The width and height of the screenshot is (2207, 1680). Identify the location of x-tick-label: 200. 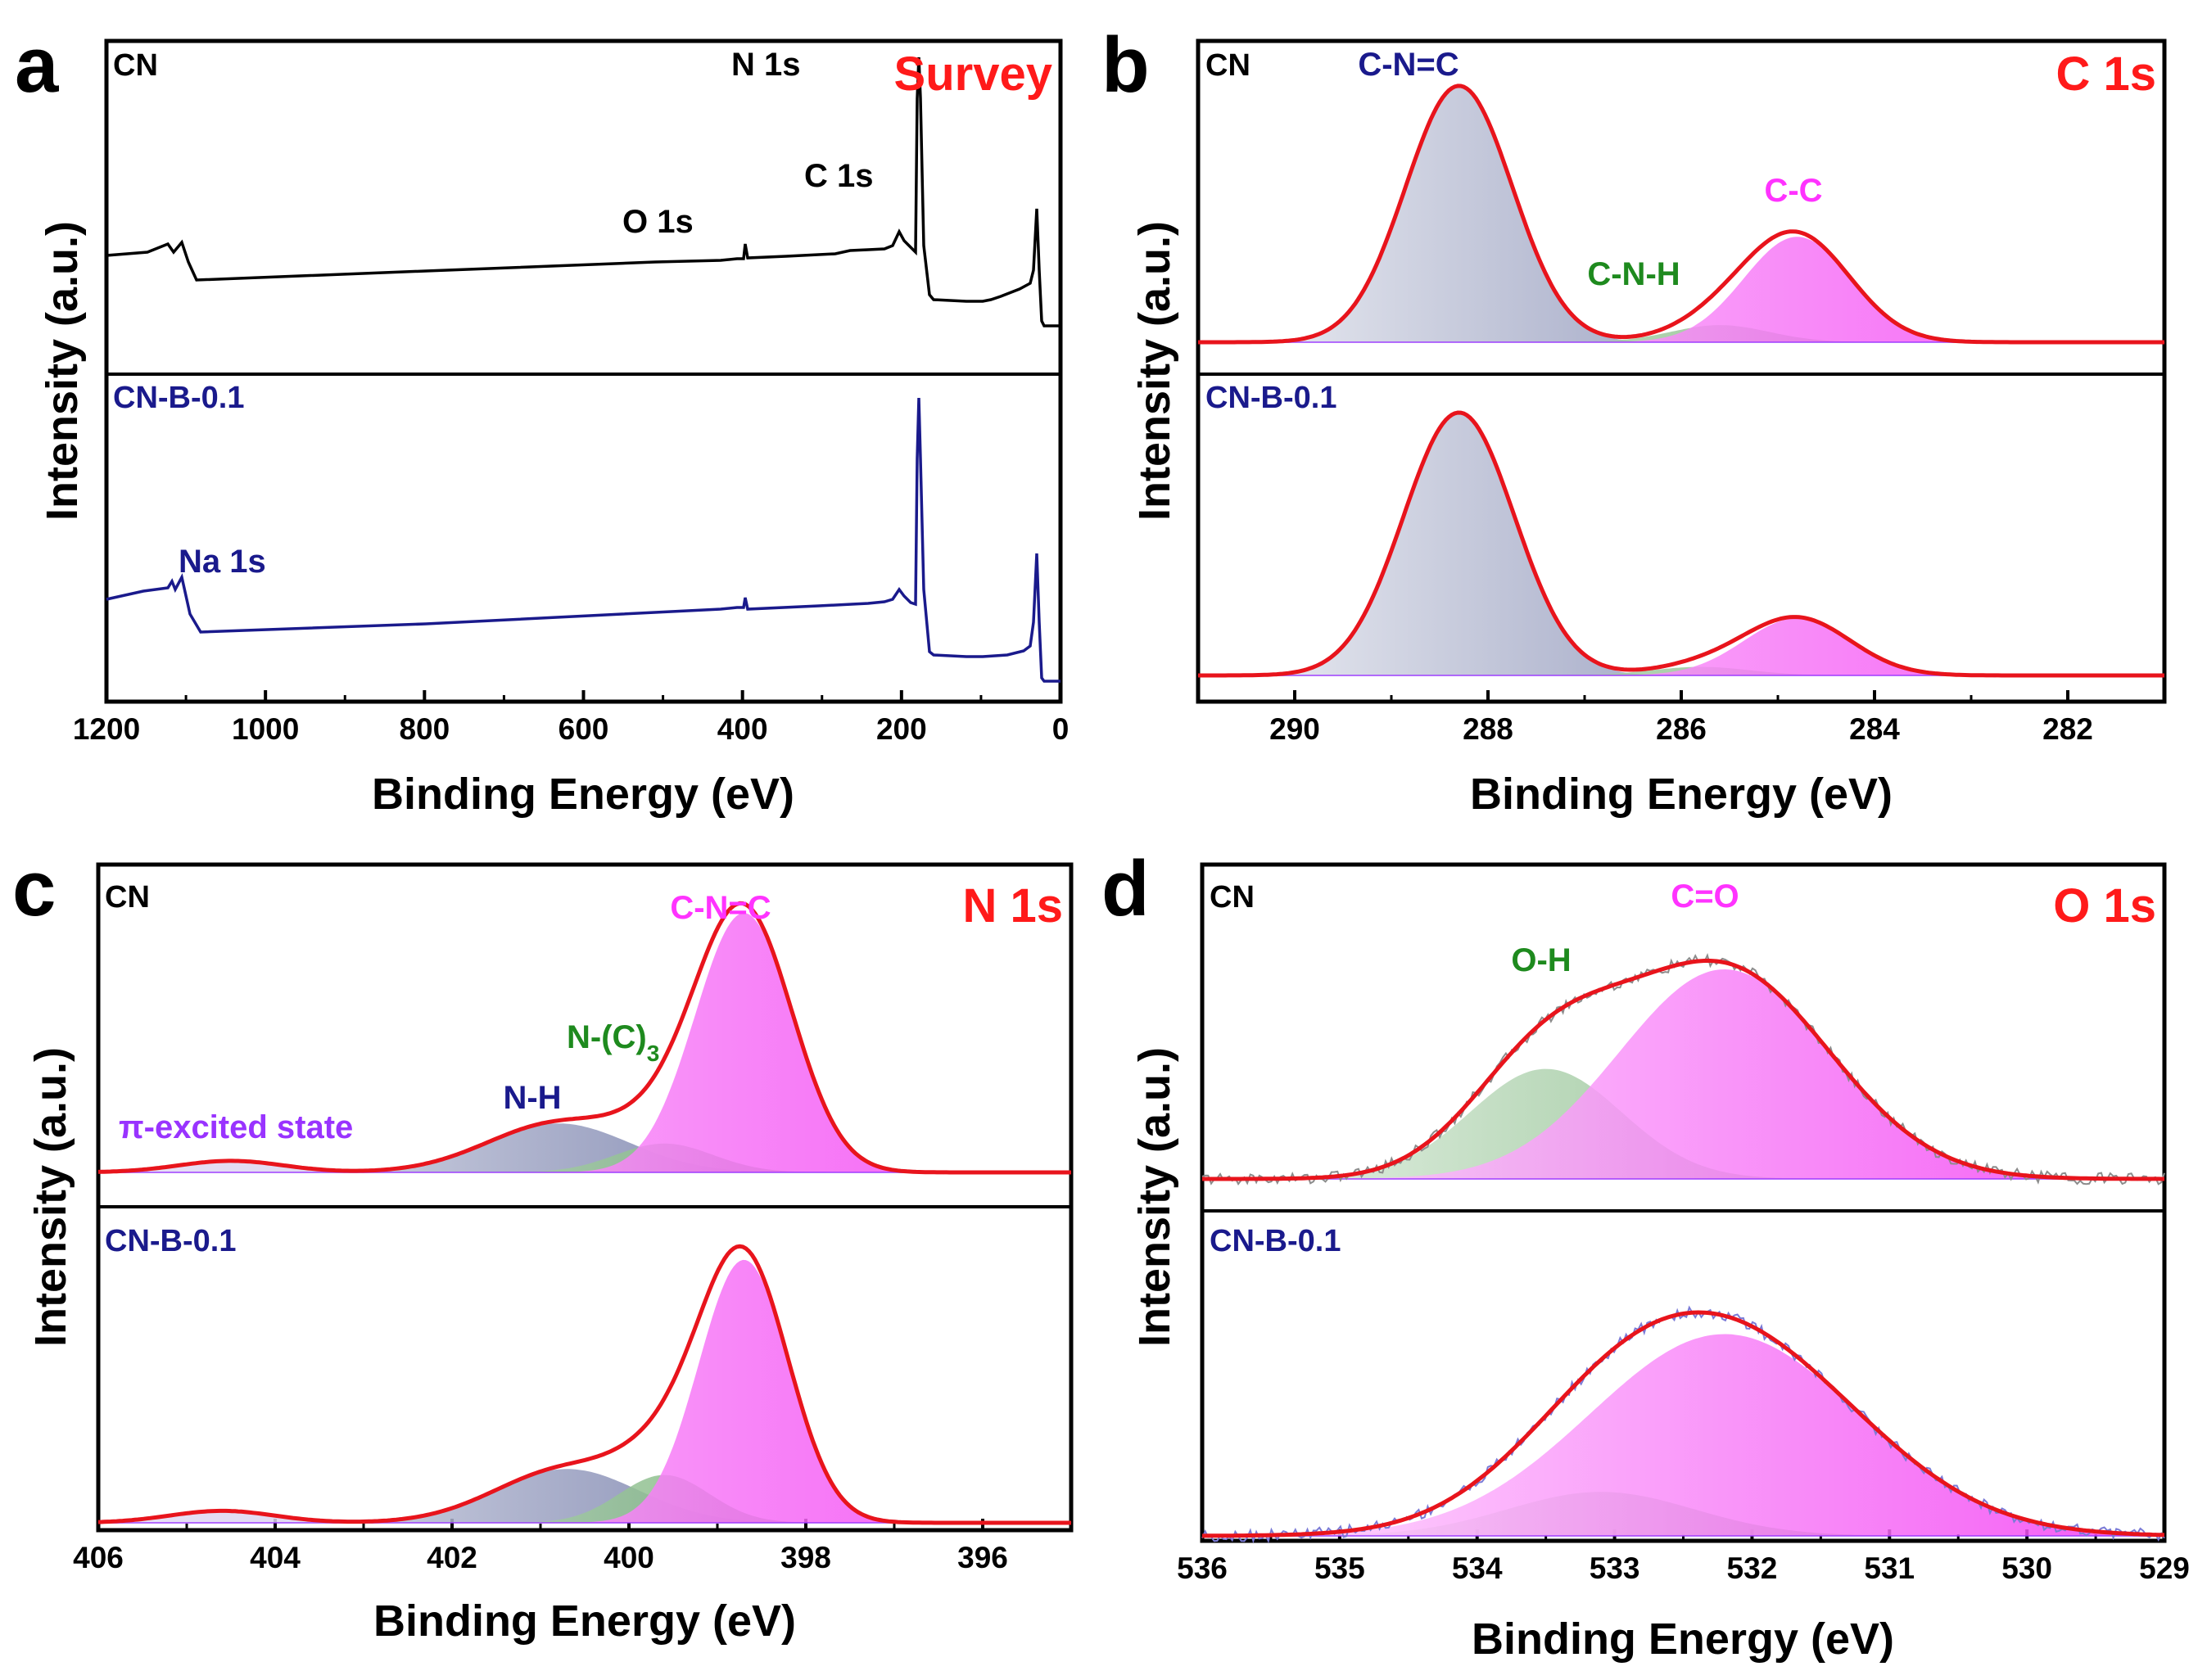
(901, 729).